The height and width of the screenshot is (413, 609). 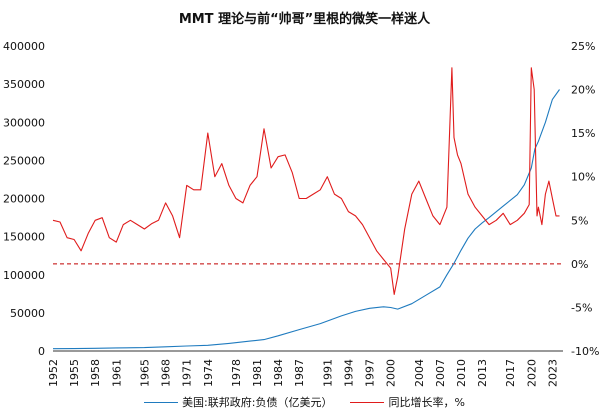 What do you see at coordinates (327, 373) in the screenshot?
I see `x-tick-label: 1991` at bounding box center [327, 373].